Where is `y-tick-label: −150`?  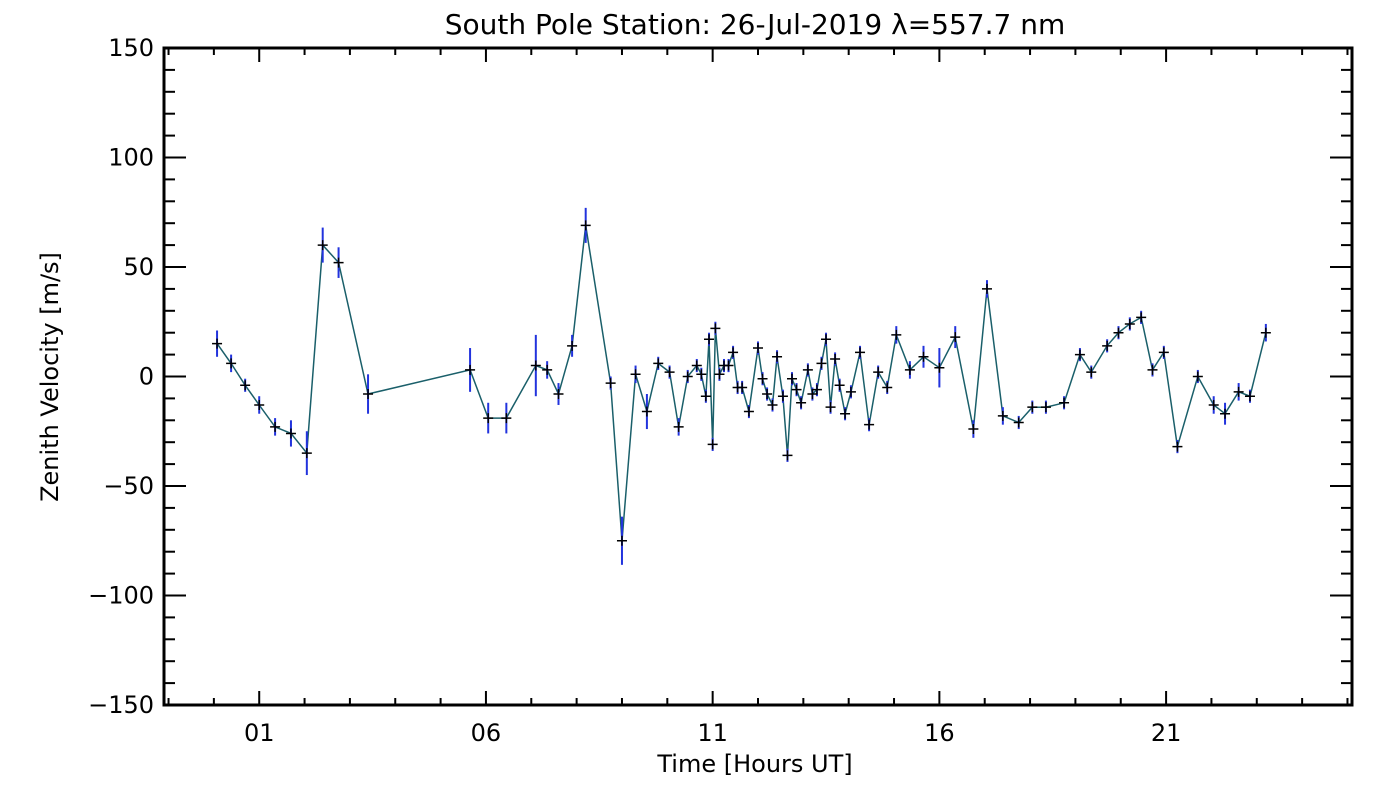
y-tick-label: −150 is located at coordinates (121, 705).